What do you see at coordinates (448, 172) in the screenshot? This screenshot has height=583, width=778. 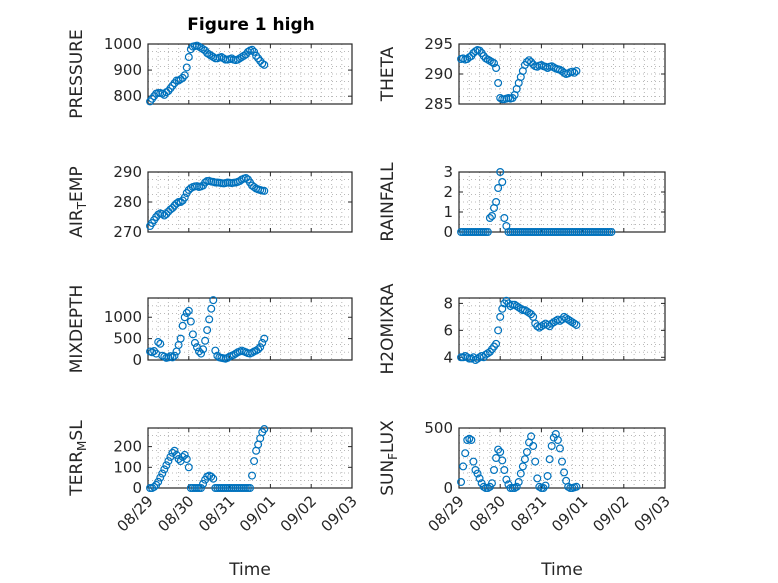 I see `y-tick-label: 3` at bounding box center [448, 172].